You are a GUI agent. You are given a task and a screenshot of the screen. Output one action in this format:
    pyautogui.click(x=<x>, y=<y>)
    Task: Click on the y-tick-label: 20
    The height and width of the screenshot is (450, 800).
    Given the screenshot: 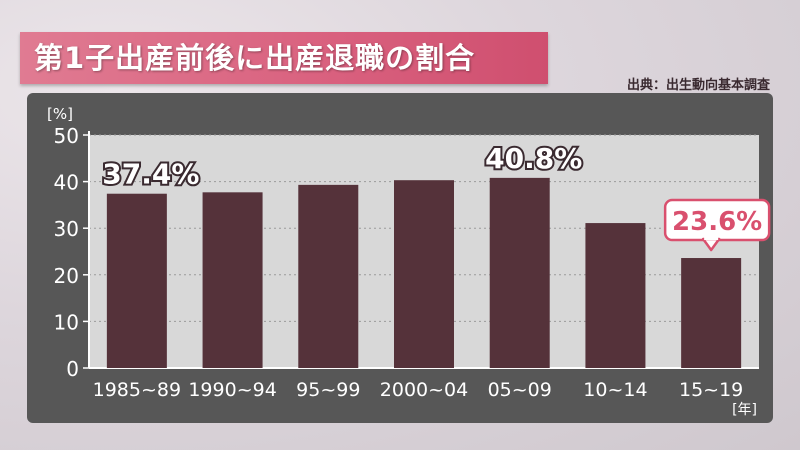 What is the action you would take?
    pyautogui.click(x=66, y=276)
    